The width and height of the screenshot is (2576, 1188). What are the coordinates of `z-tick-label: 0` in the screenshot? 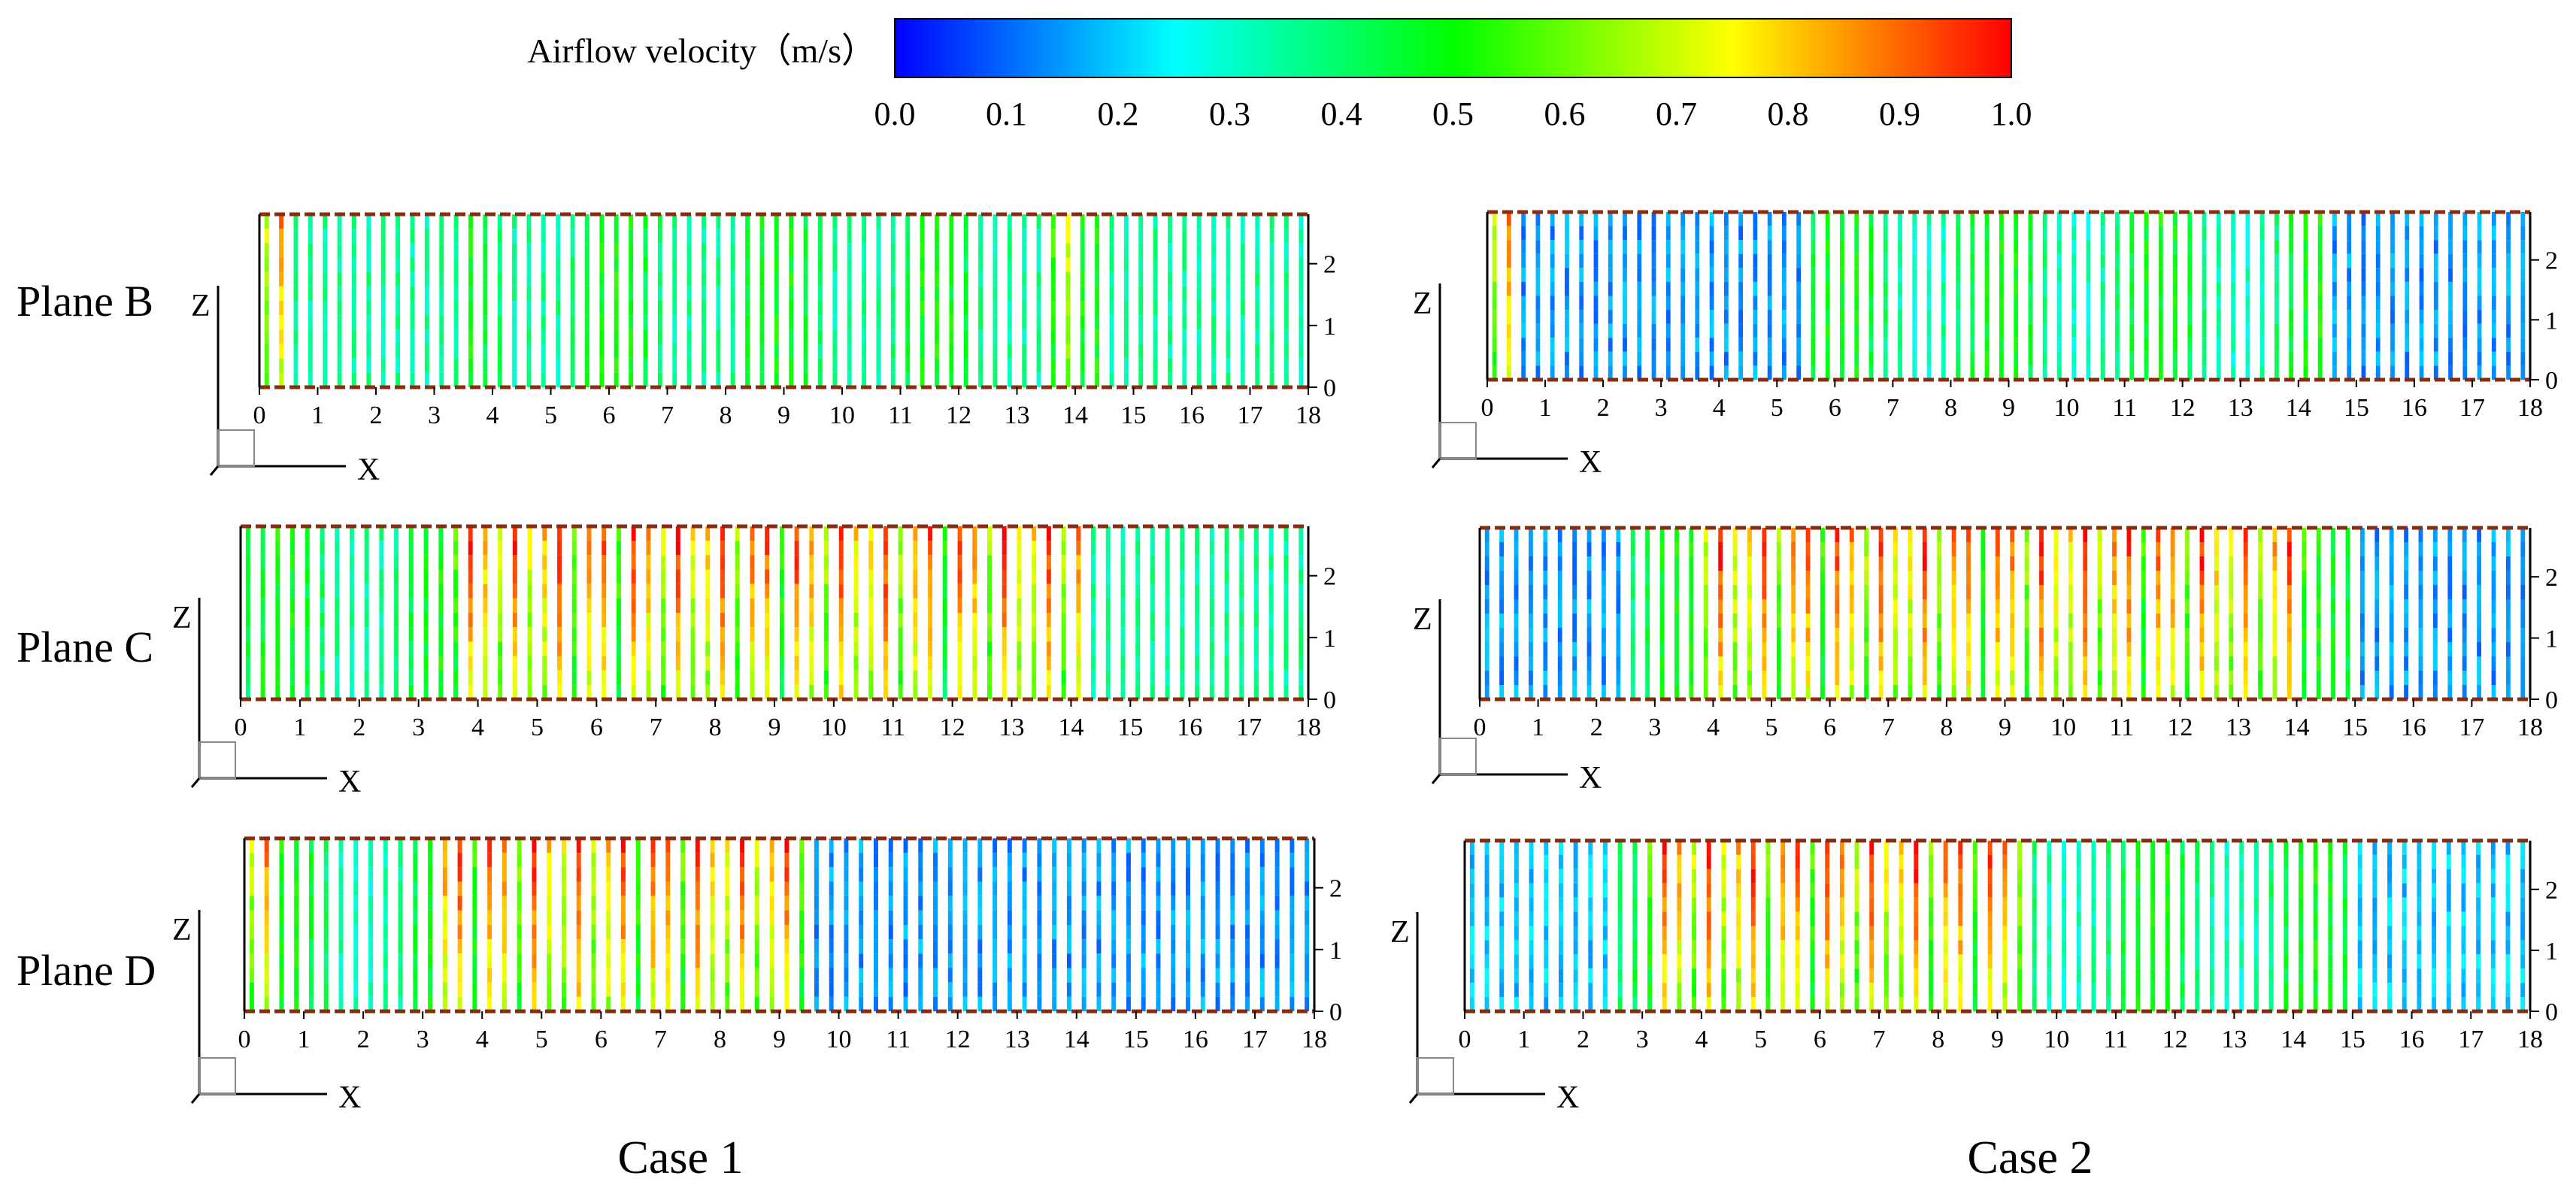 It's located at (2551, 381).